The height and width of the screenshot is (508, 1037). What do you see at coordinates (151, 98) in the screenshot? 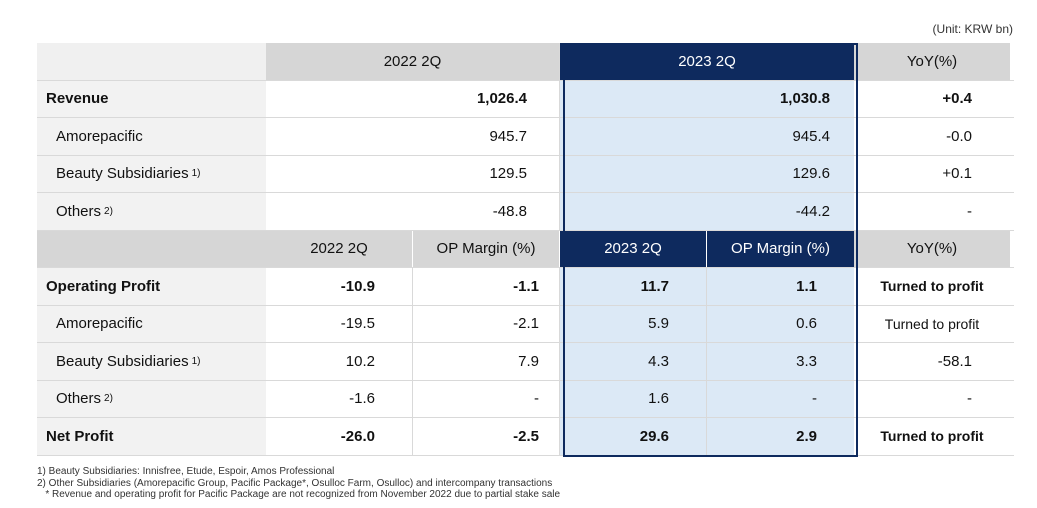
I see `row-label: Revenue` at bounding box center [151, 98].